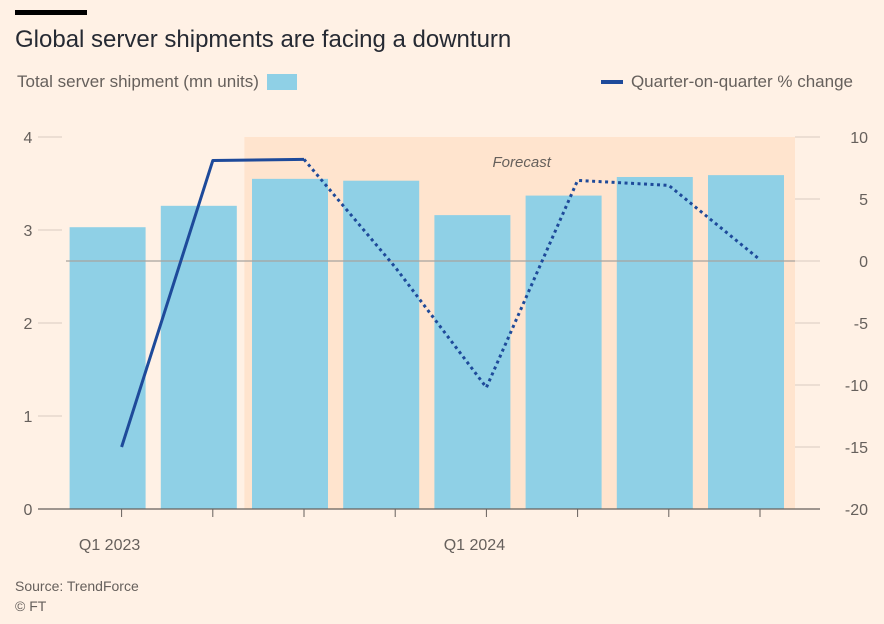 Image resolution: width=884 pixels, height=624 pixels. I want to click on left-axis-tick-label: 2, so click(28, 324).